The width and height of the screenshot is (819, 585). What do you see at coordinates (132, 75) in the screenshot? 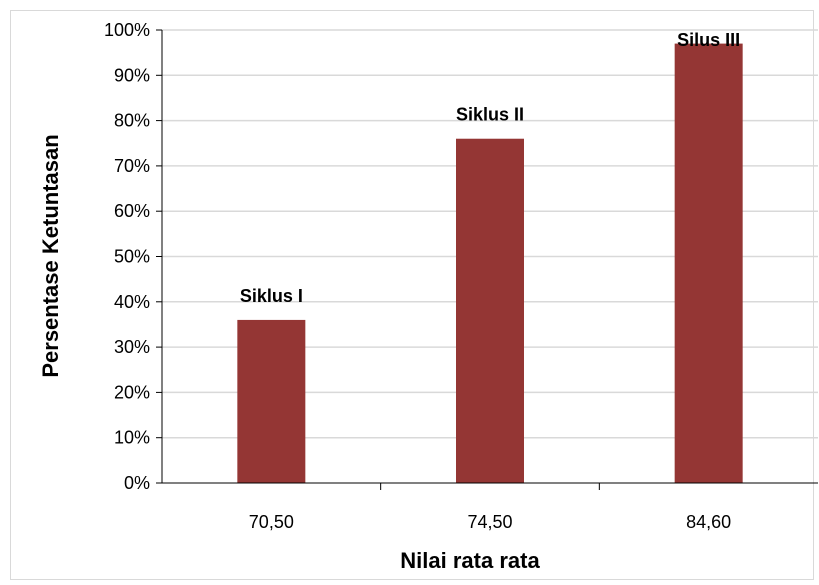
I see `y-tick-label: 90%` at bounding box center [132, 75].